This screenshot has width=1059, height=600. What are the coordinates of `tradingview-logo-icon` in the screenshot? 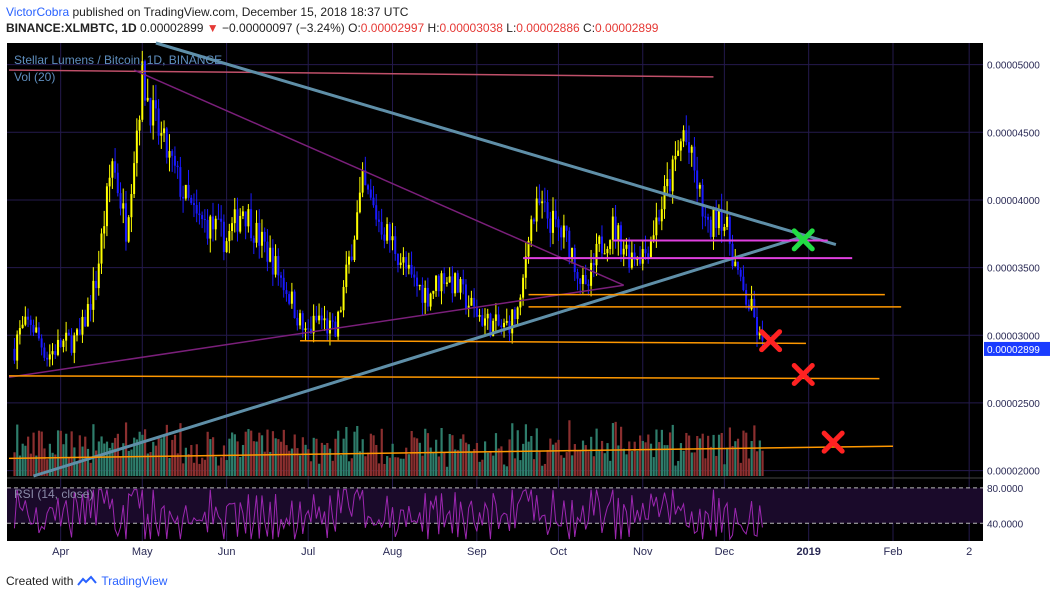 It's located at (87, 580).